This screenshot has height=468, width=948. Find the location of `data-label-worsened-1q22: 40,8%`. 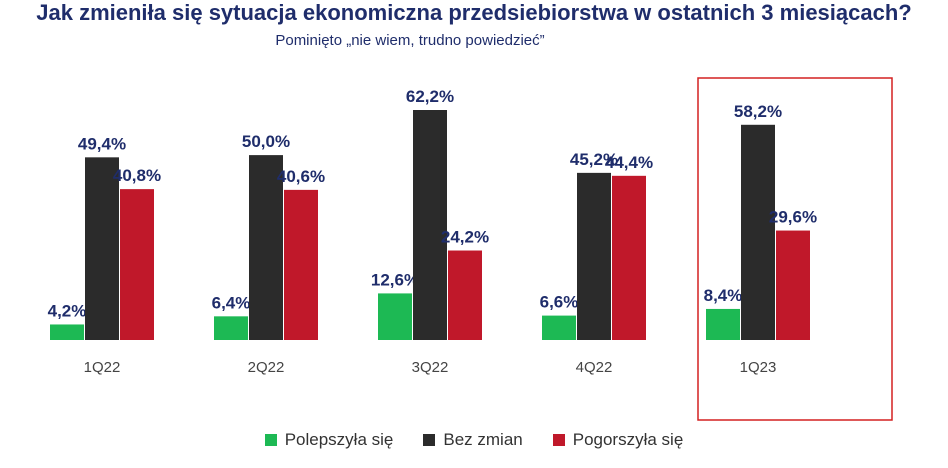

data-label-worsened-1q22: 40,8% is located at coordinates (137, 175).